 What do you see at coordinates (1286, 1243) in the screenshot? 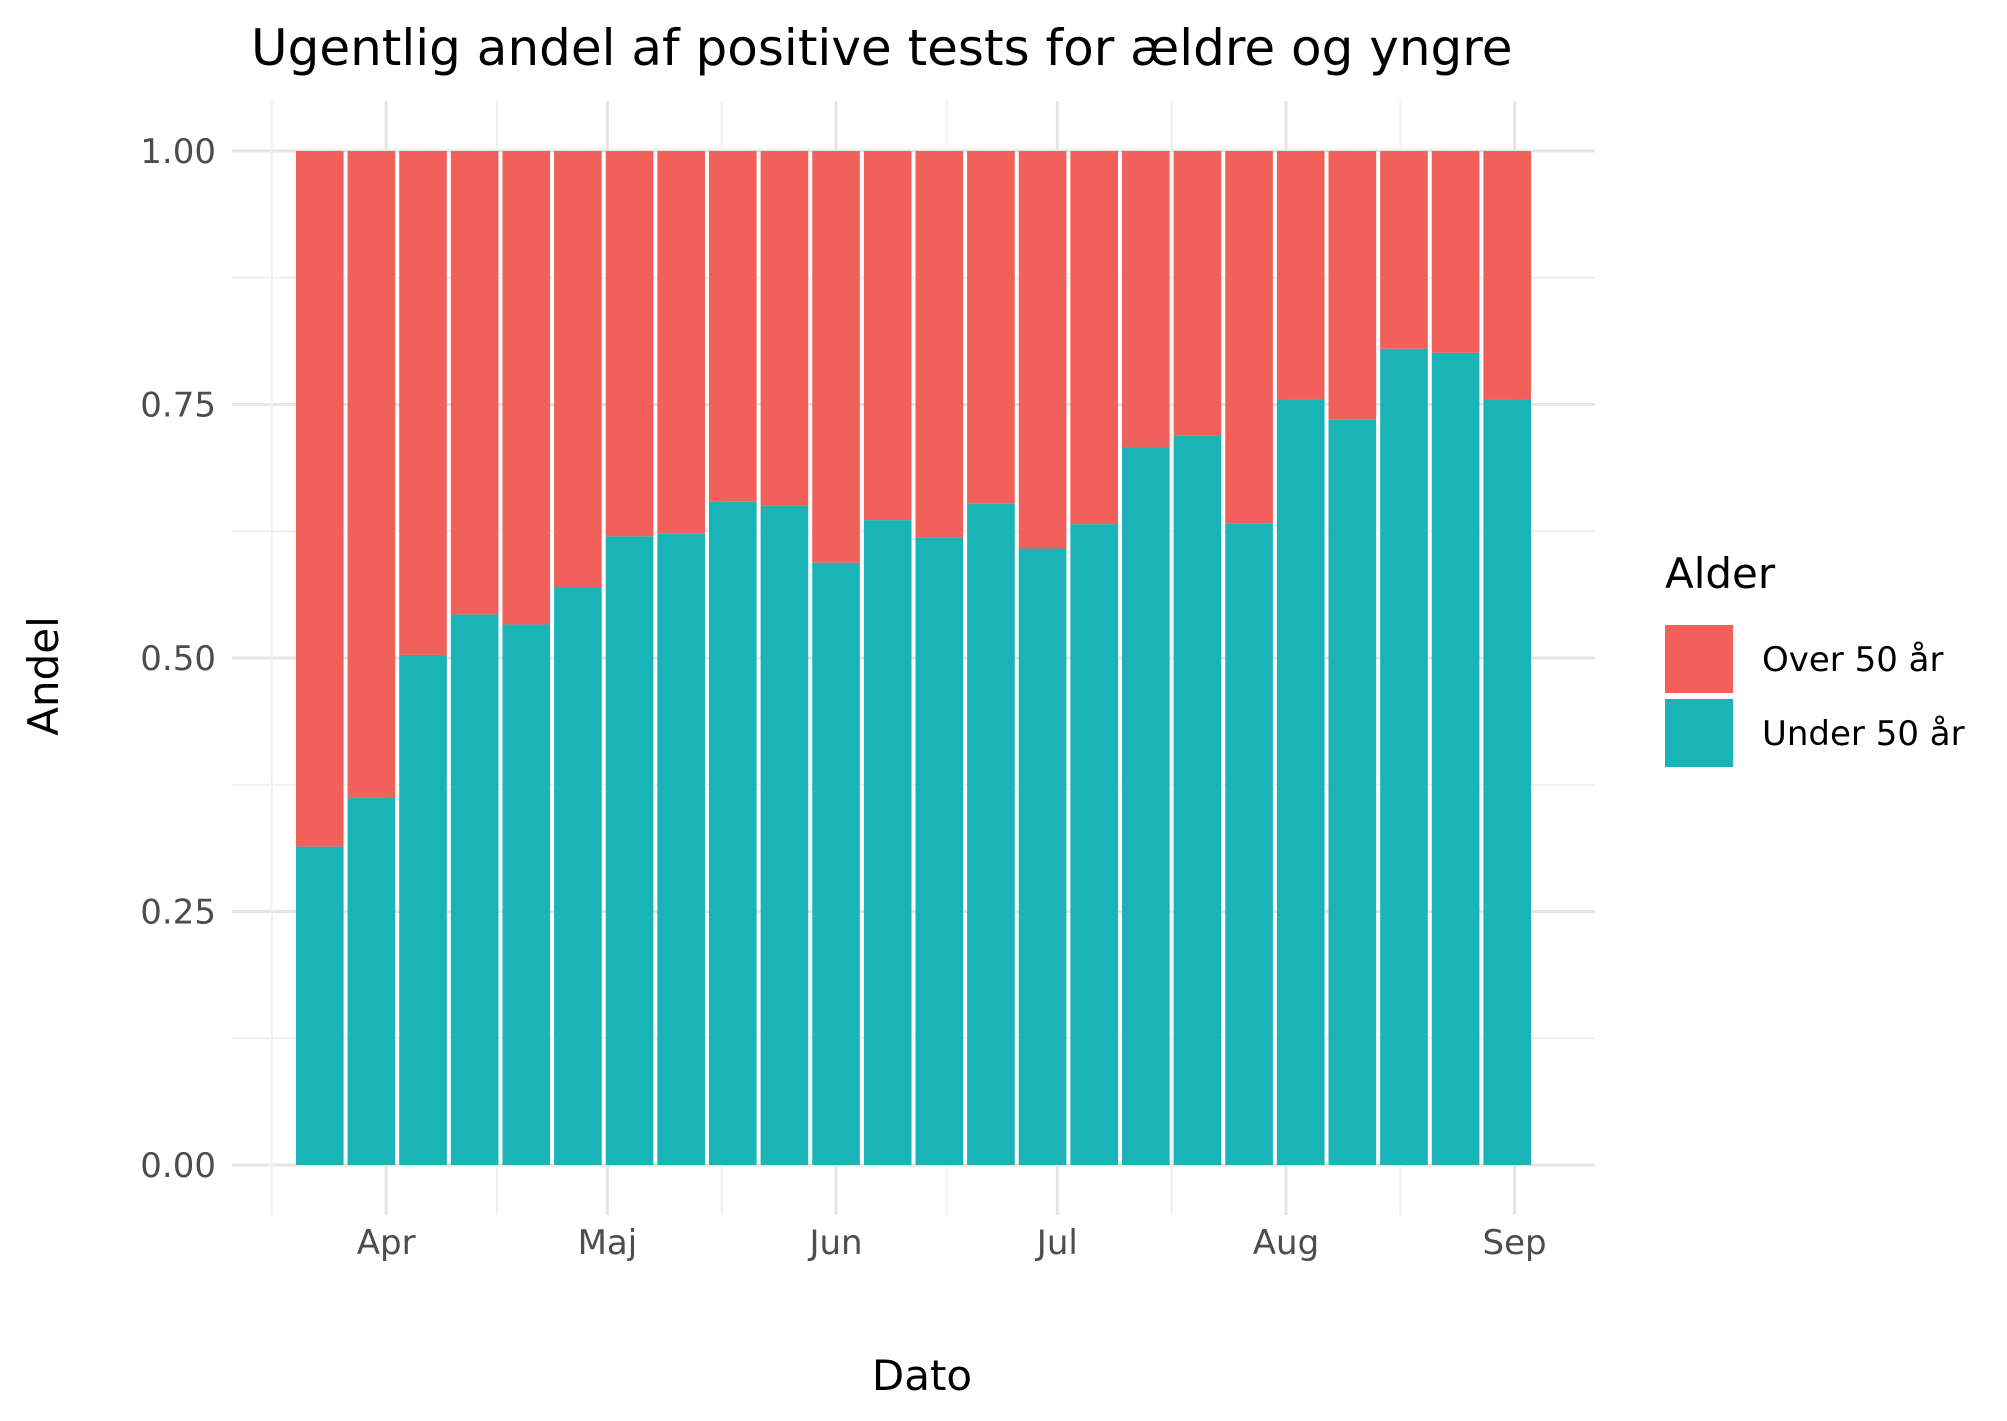
I see `x-tick-label: Aug` at bounding box center [1286, 1243].